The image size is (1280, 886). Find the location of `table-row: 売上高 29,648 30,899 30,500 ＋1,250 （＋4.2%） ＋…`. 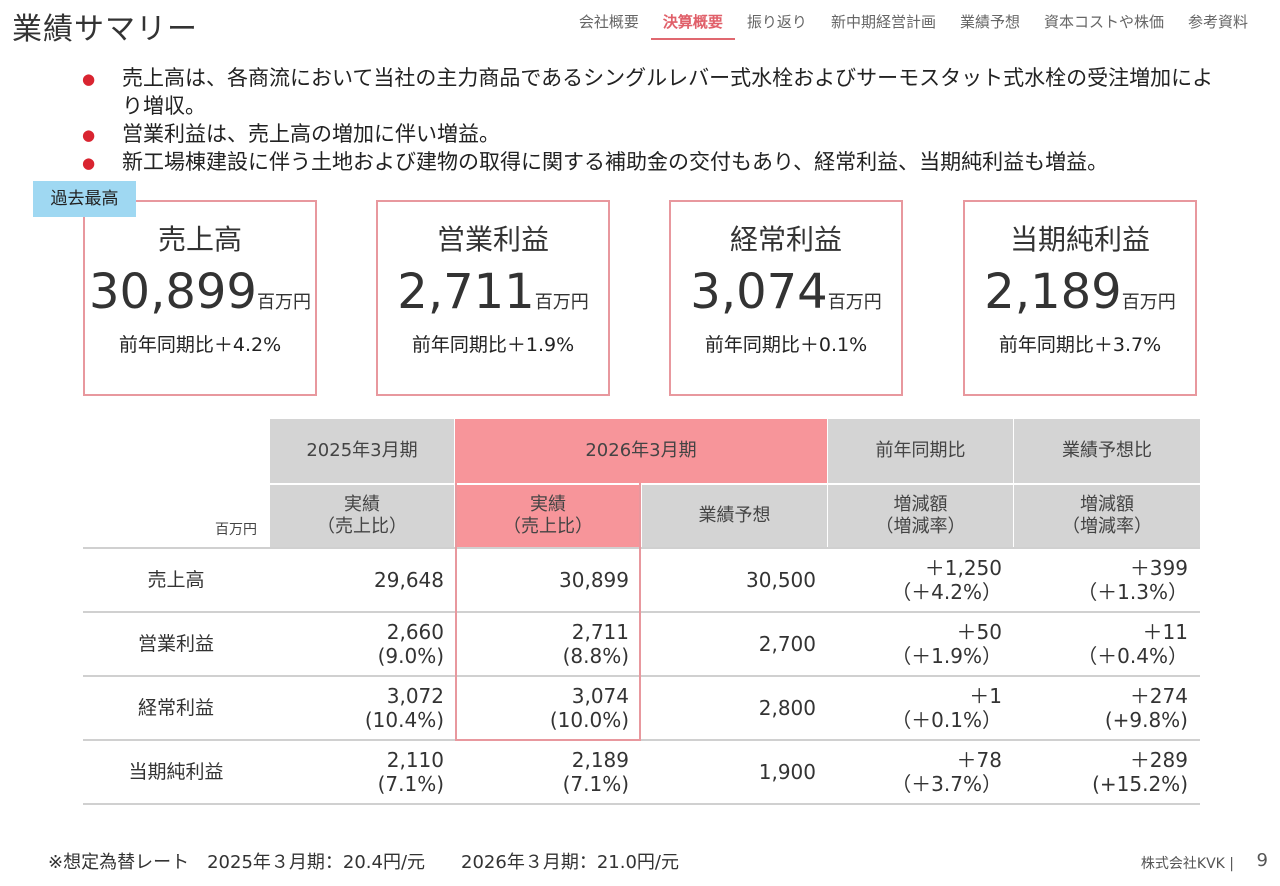

table-row: 売上高 29,648 30,899 30,500 ＋1,250 （＋4.2%） ＋… is located at coordinates (641, 581).